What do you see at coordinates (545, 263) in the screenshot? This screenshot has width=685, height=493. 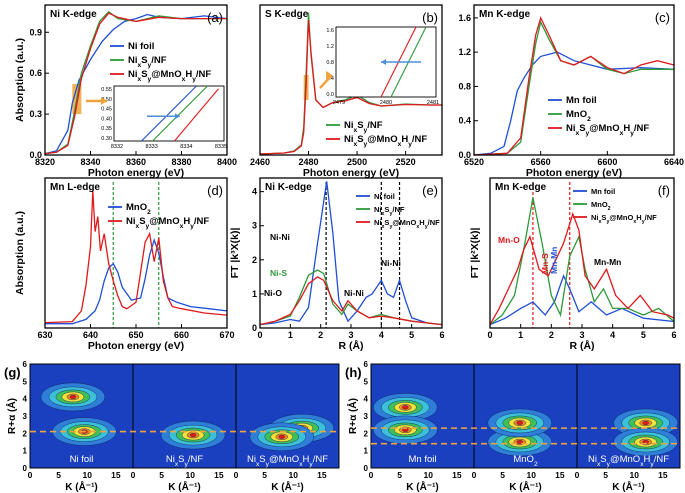 I see `peak-annotation: Mn-S` at bounding box center [545, 263].